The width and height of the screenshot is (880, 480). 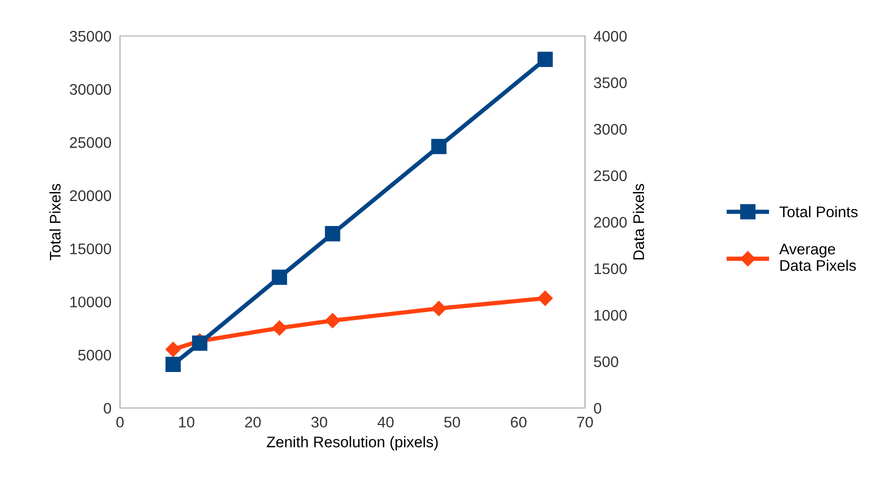 I want to click on y-tick-label: 35000, so click(x=91, y=36).